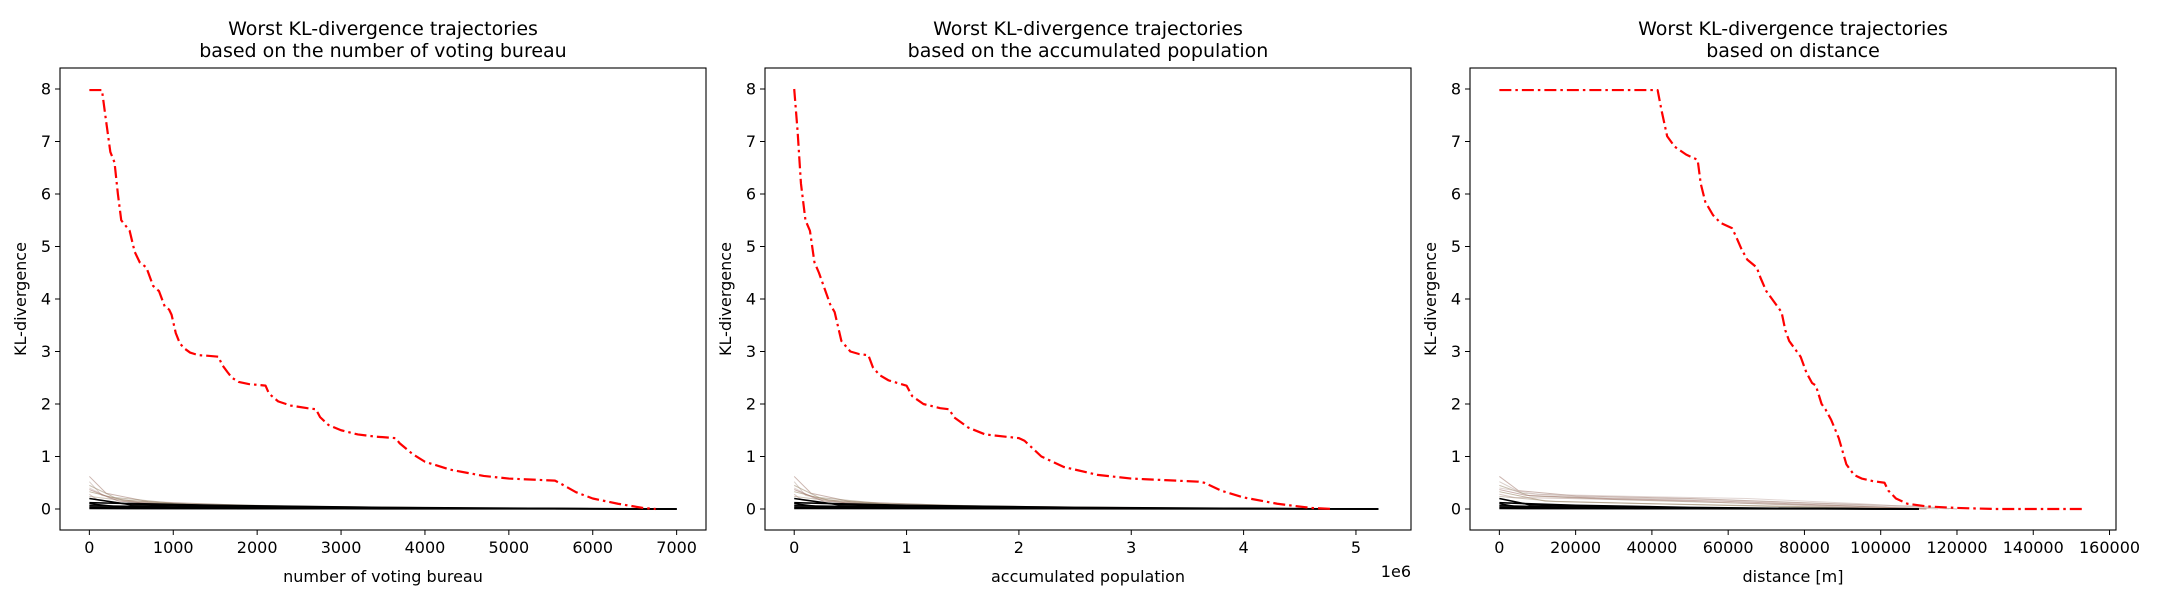 This screenshot has width=2160, height=604. What do you see at coordinates (2109, 547) in the screenshot?
I see `x-tick-label: 160000` at bounding box center [2109, 547].